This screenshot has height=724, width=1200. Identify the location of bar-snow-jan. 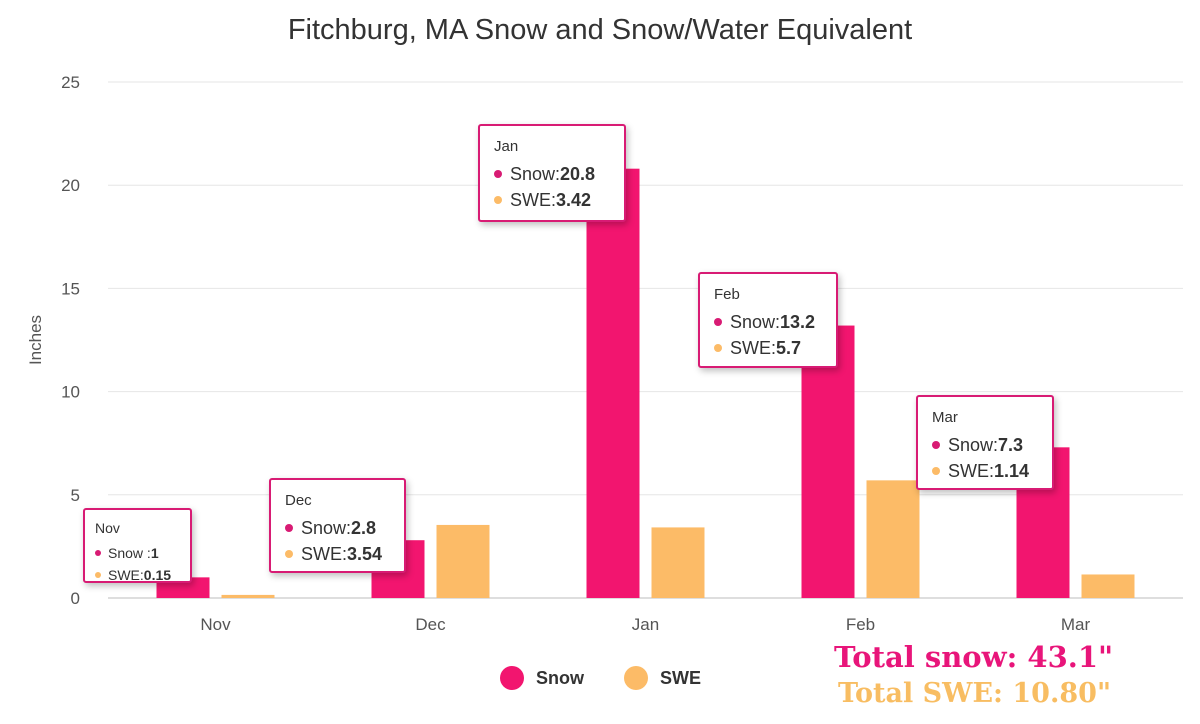
(613, 383).